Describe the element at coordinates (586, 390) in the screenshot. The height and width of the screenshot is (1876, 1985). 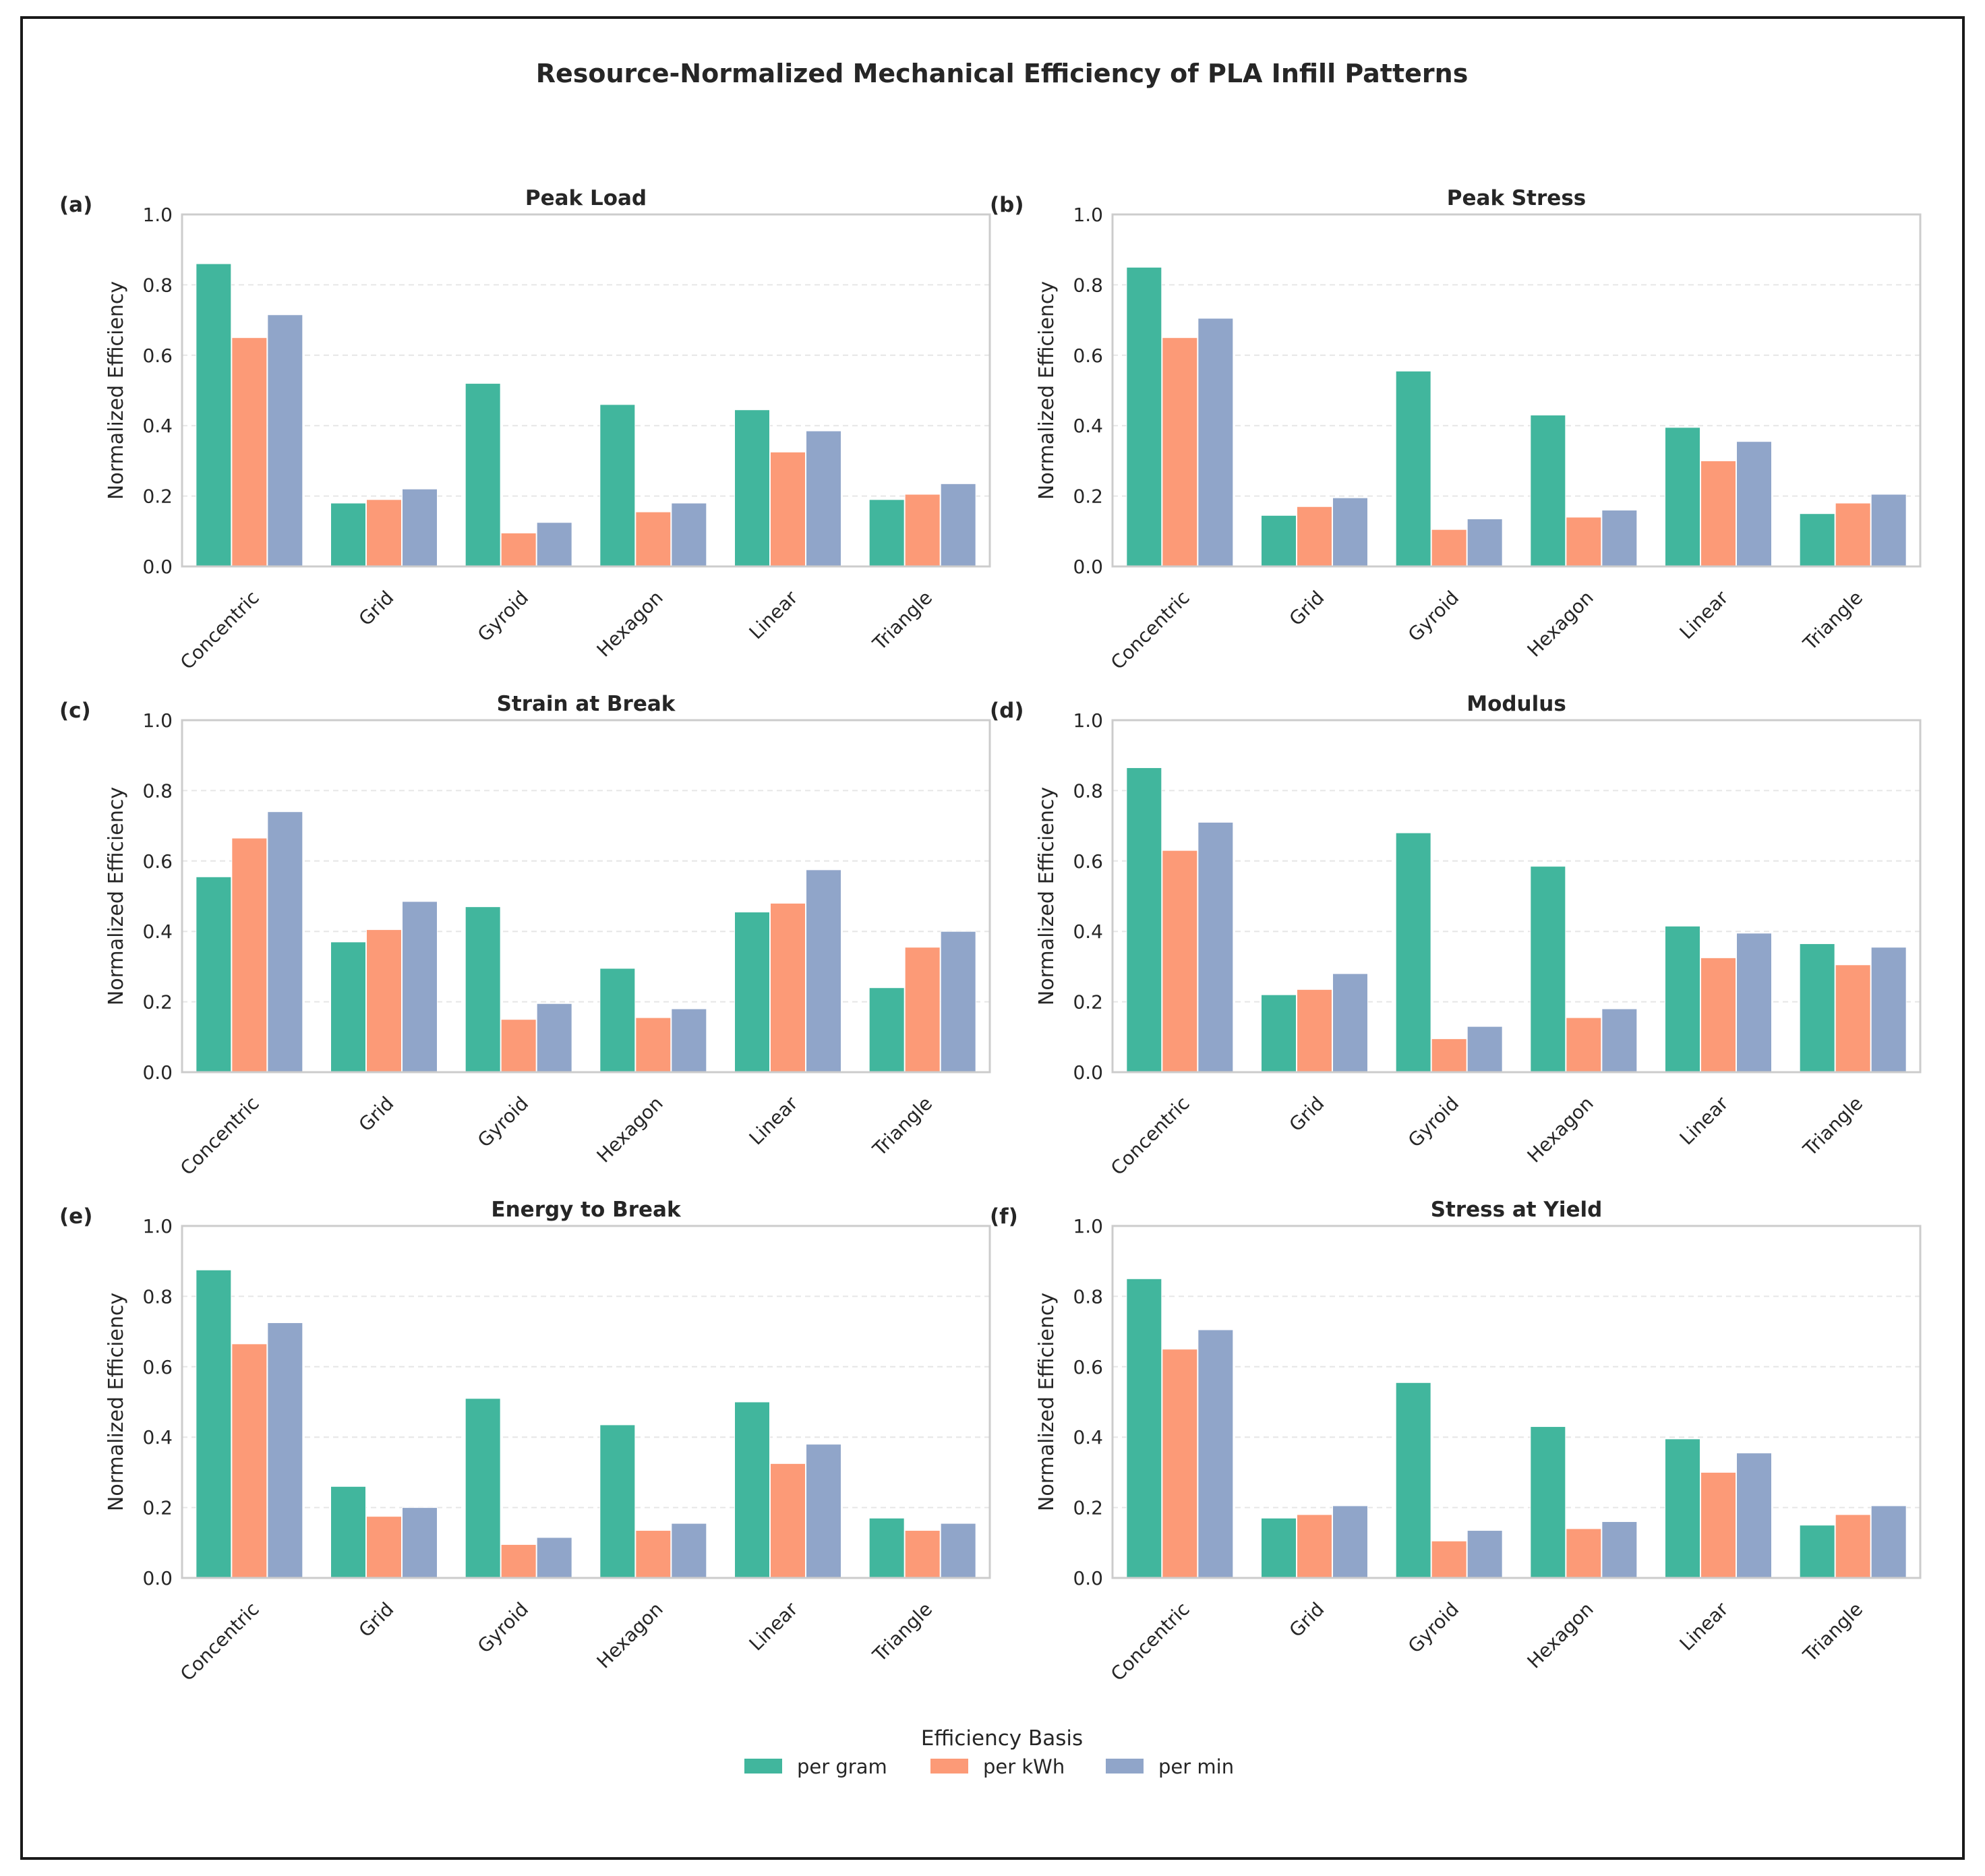
I see `panel-a-plot-area` at that location.